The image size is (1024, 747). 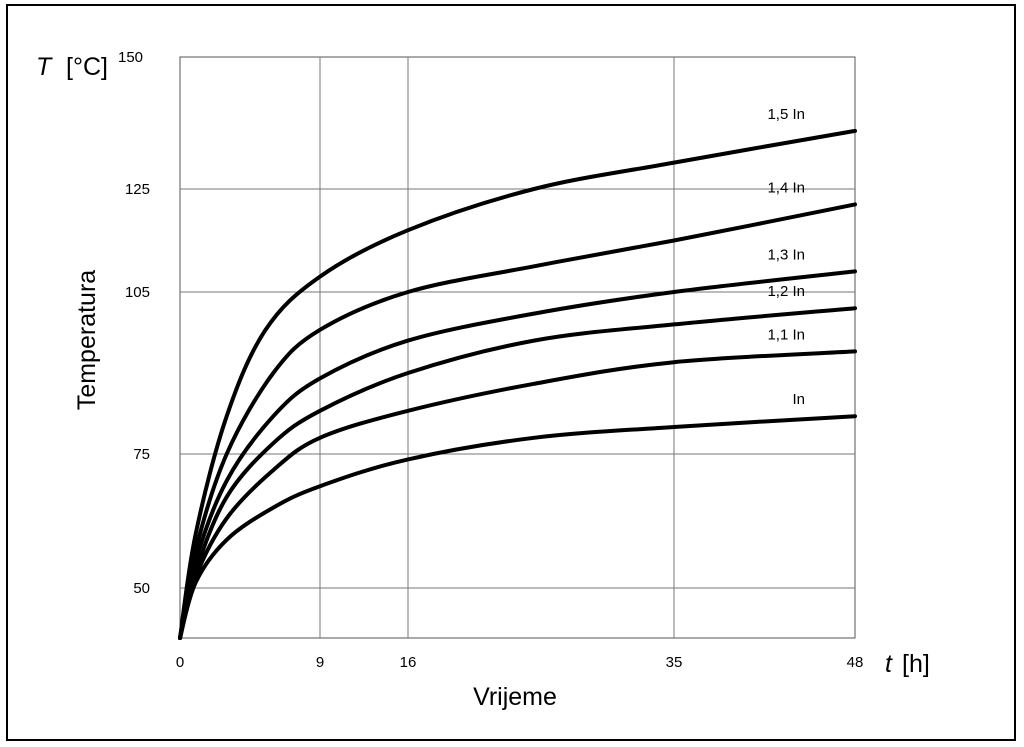 I want to click on y-unit: [°C], so click(x=87, y=67).